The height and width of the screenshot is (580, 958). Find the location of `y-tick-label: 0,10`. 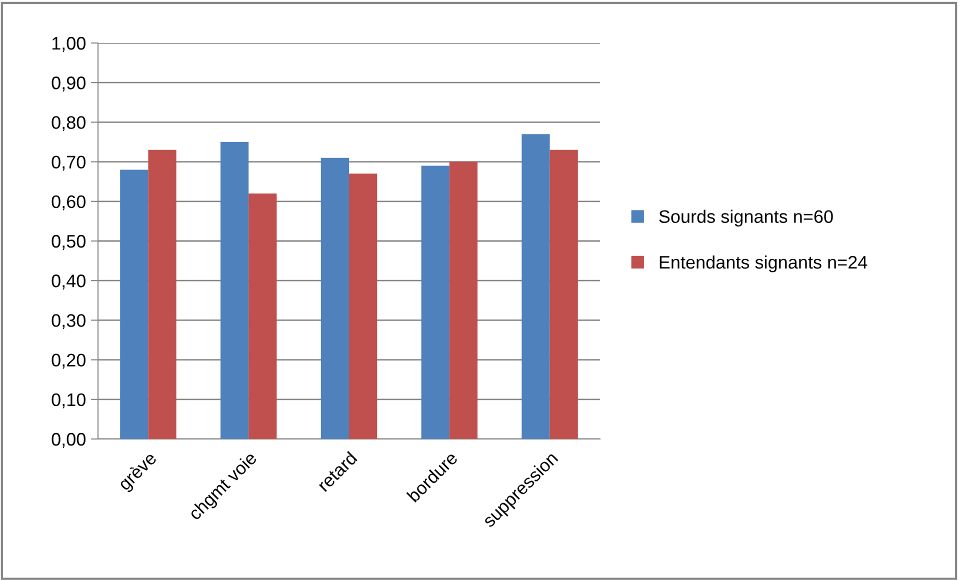

y-tick-label: 0,10 is located at coordinates (69, 400).